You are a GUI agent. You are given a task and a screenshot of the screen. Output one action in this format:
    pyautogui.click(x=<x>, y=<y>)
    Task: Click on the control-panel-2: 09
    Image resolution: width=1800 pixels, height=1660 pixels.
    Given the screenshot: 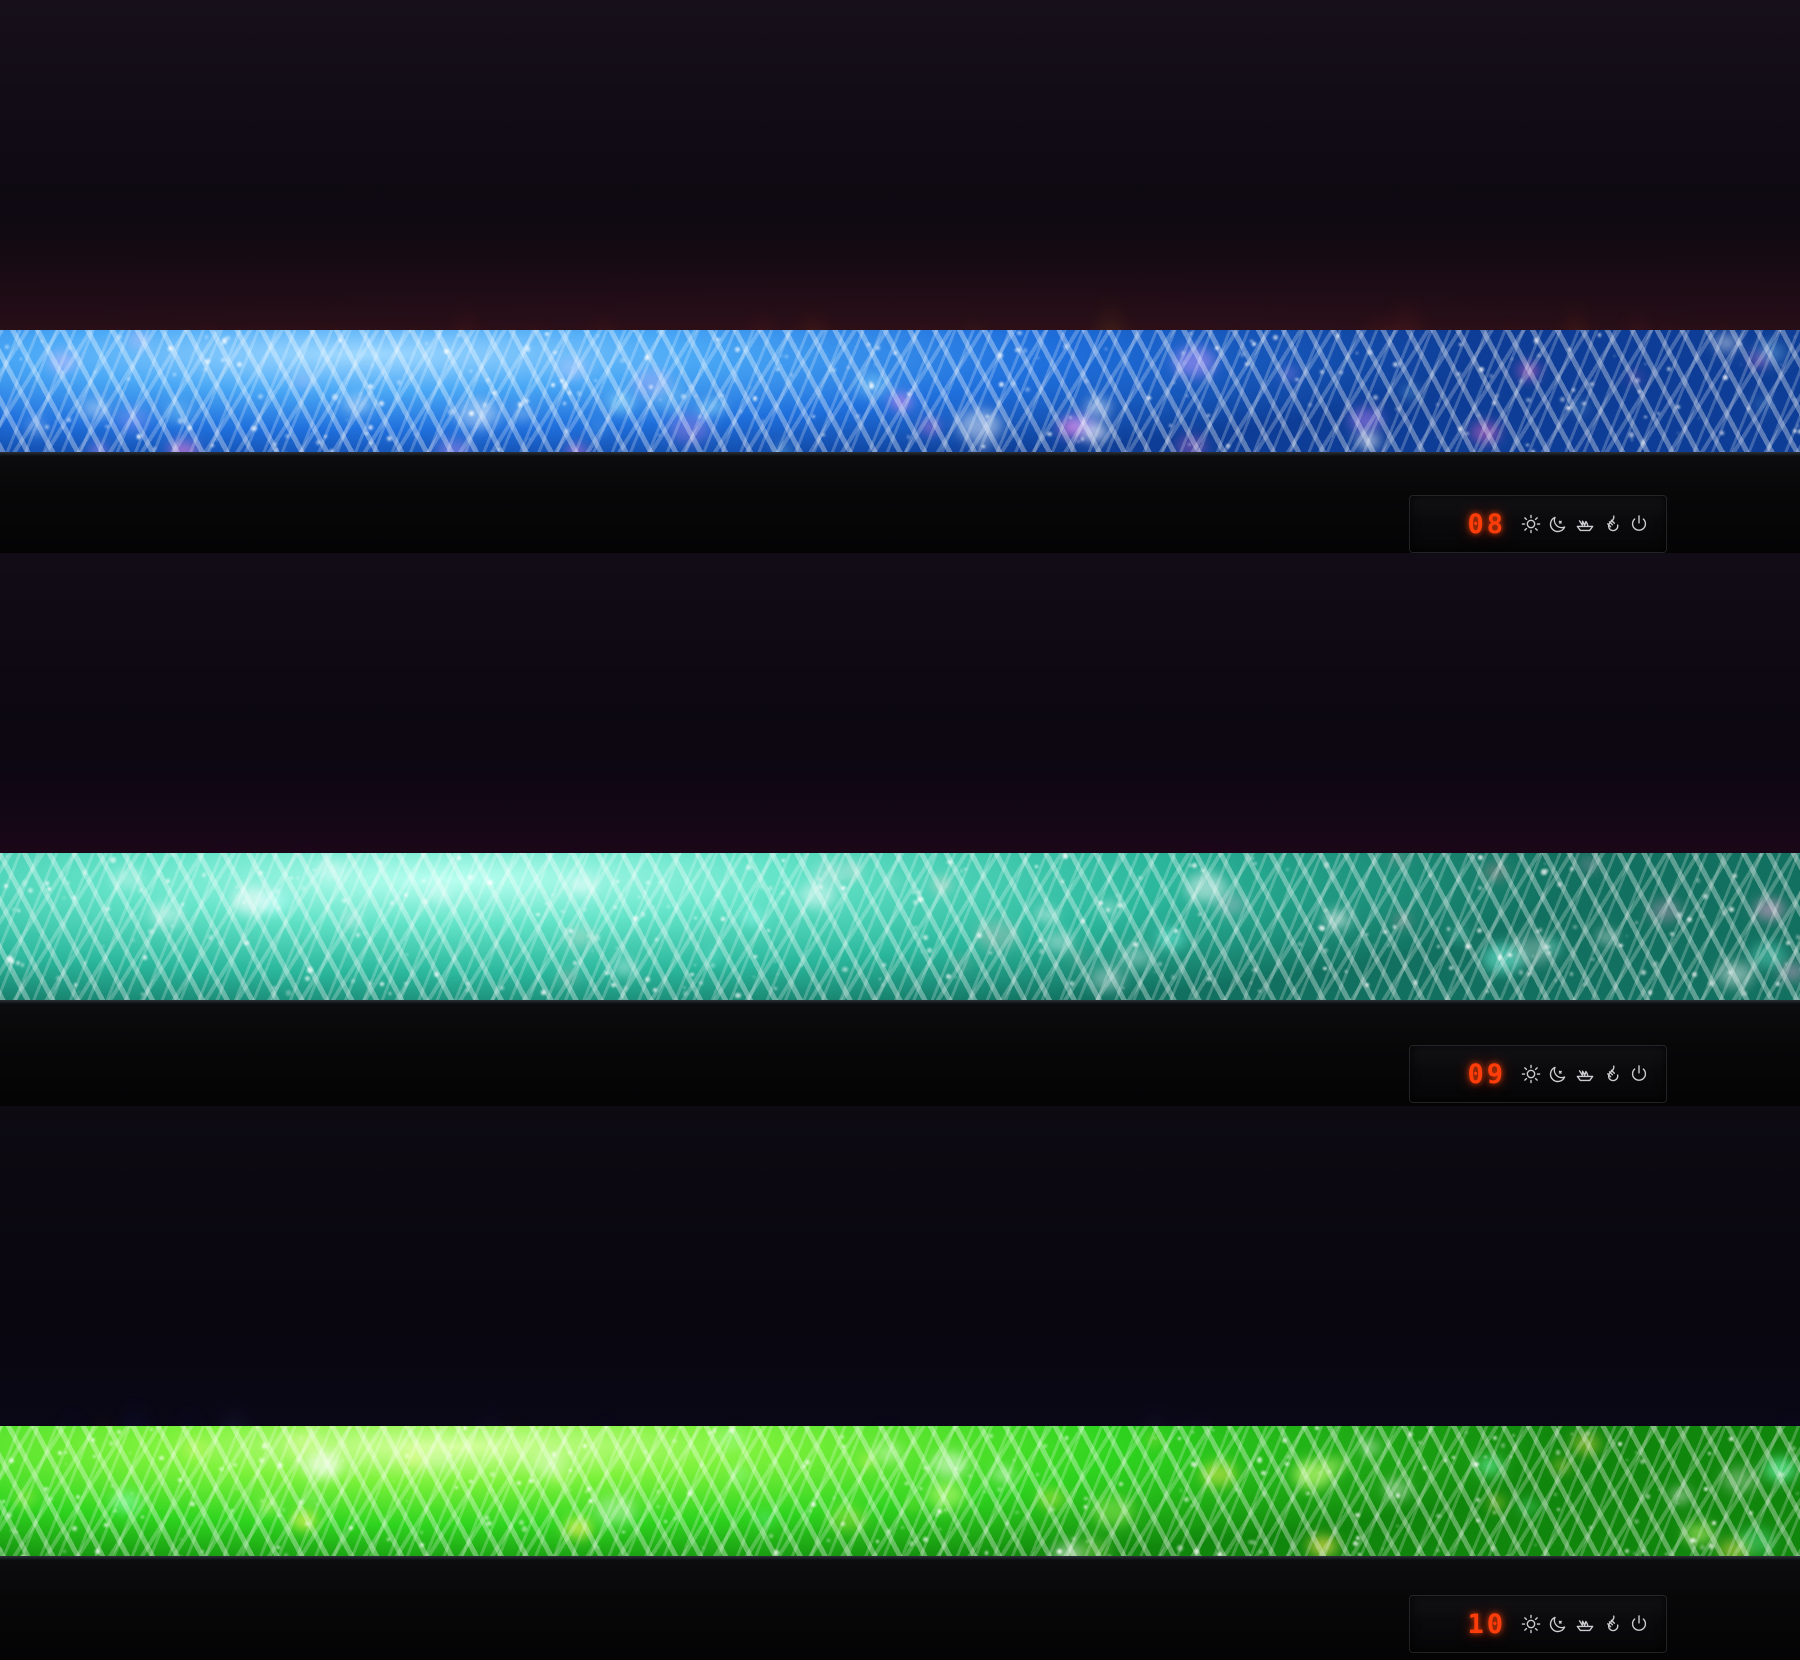 What is the action you would take?
    pyautogui.click(x=1538, y=1074)
    